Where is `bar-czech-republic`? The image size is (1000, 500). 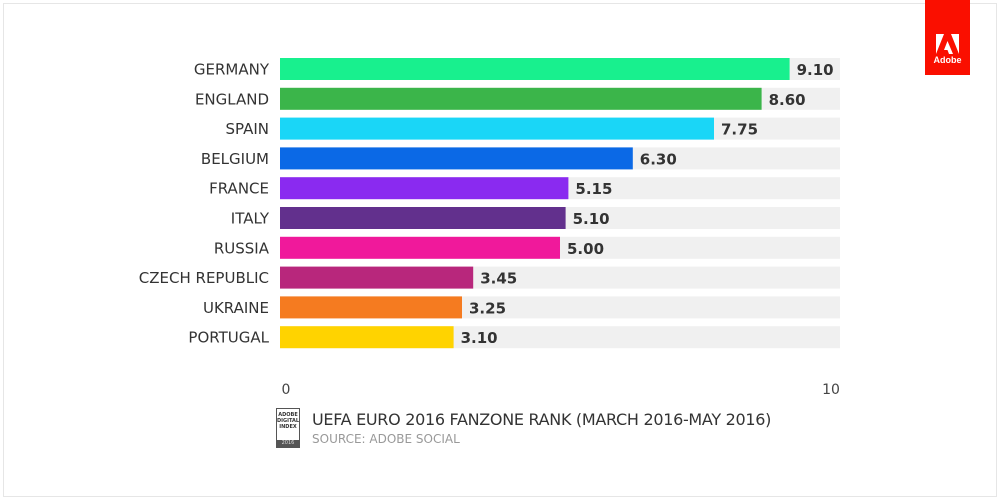
bar-czech-republic is located at coordinates (377, 277).